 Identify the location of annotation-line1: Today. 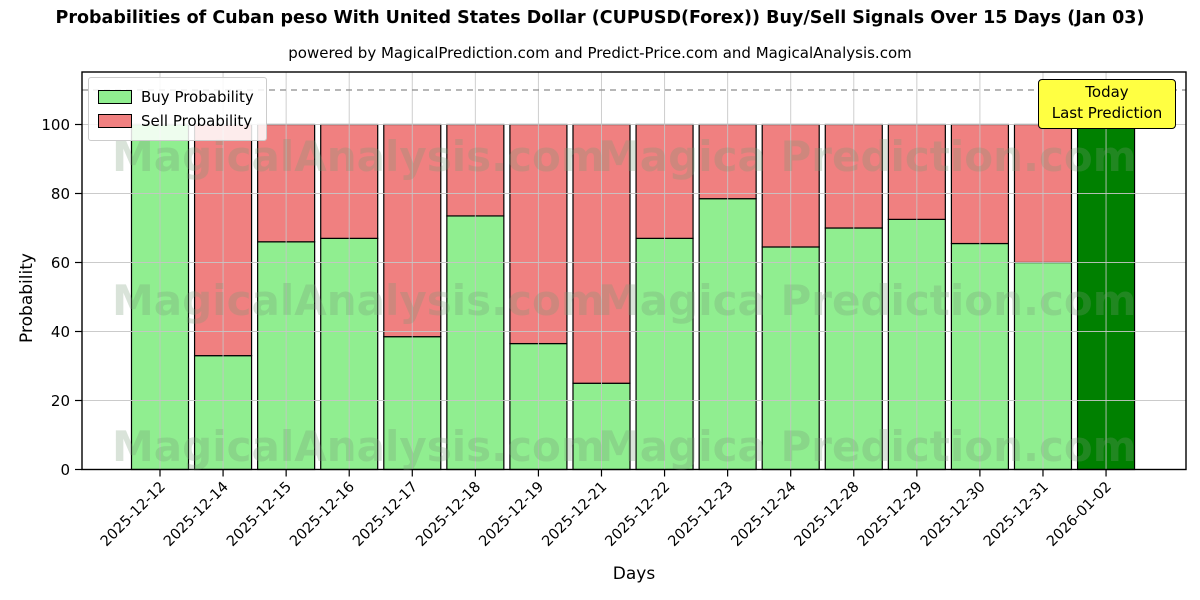
(1107, 92).